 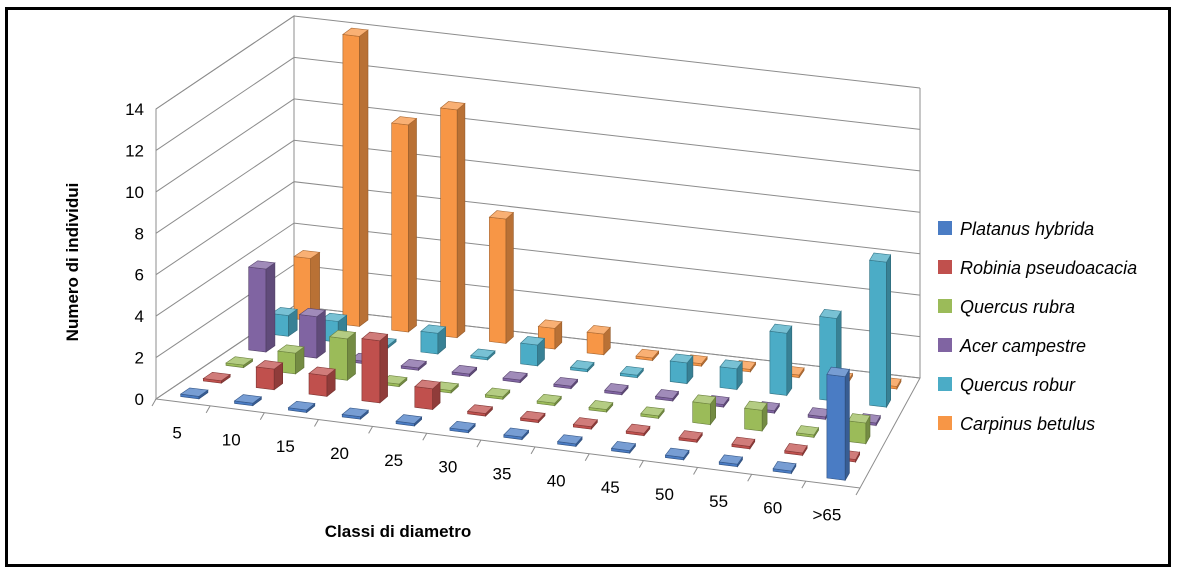 I want to click on x-tick-label: 45, so click(x=610, y=487).